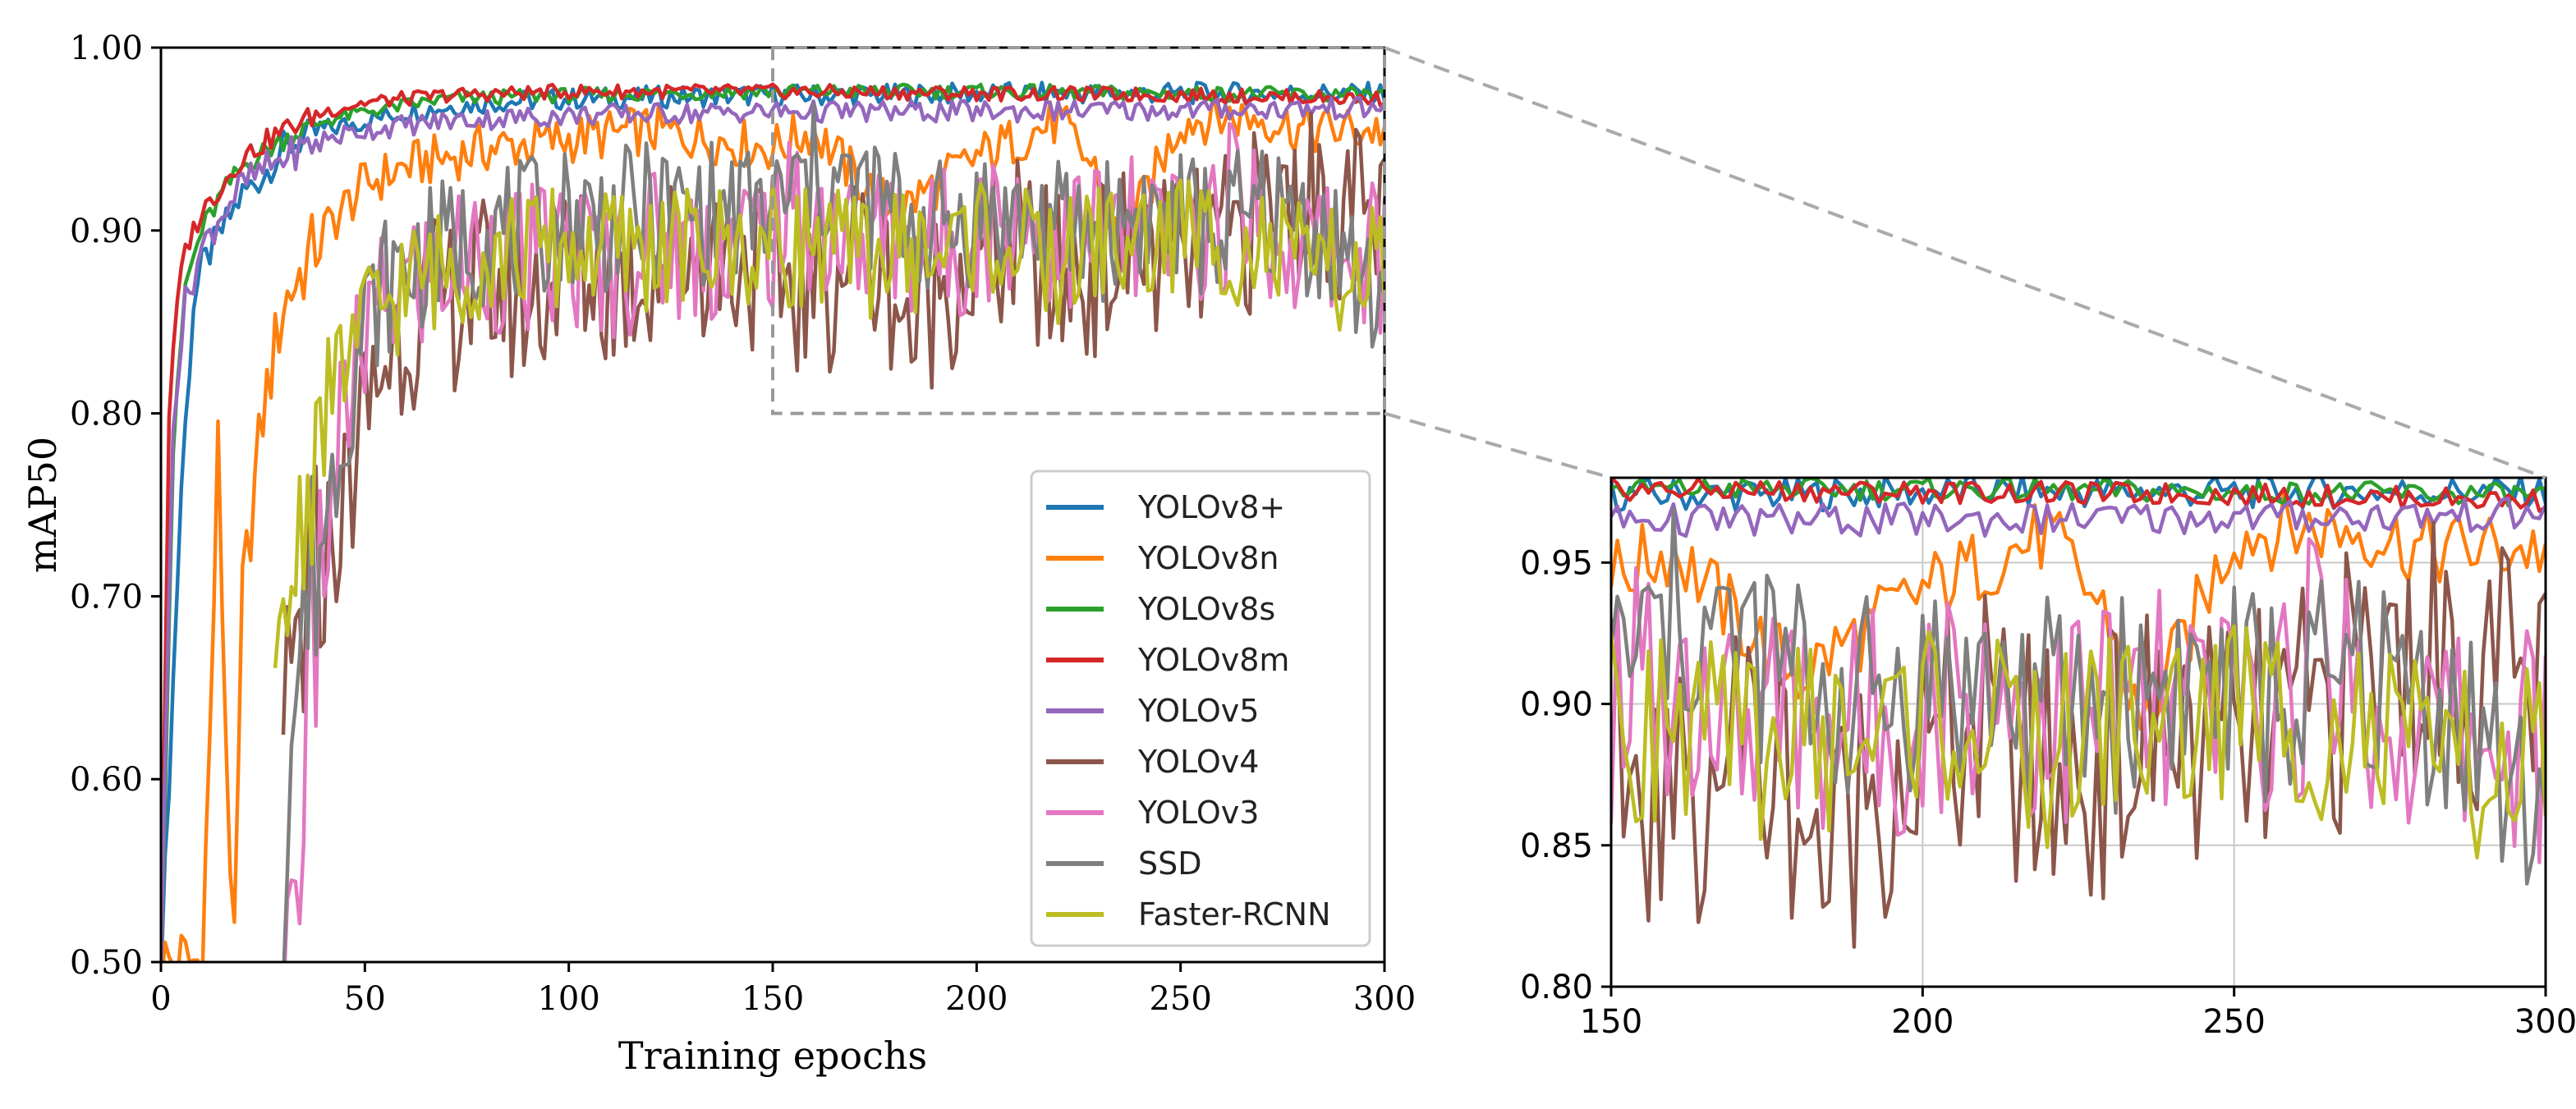 The image size is (2576, 1109). I want to click on x-tick-label: 100, so click(568, 999).